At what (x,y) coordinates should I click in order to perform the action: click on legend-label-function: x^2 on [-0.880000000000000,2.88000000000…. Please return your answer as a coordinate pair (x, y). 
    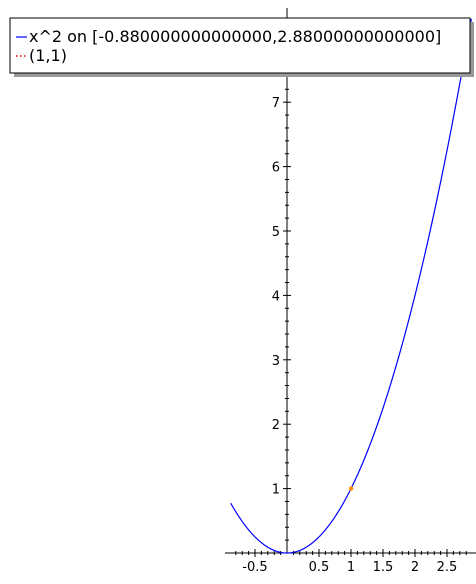
    Looking at the image, I should click on (235, 36).